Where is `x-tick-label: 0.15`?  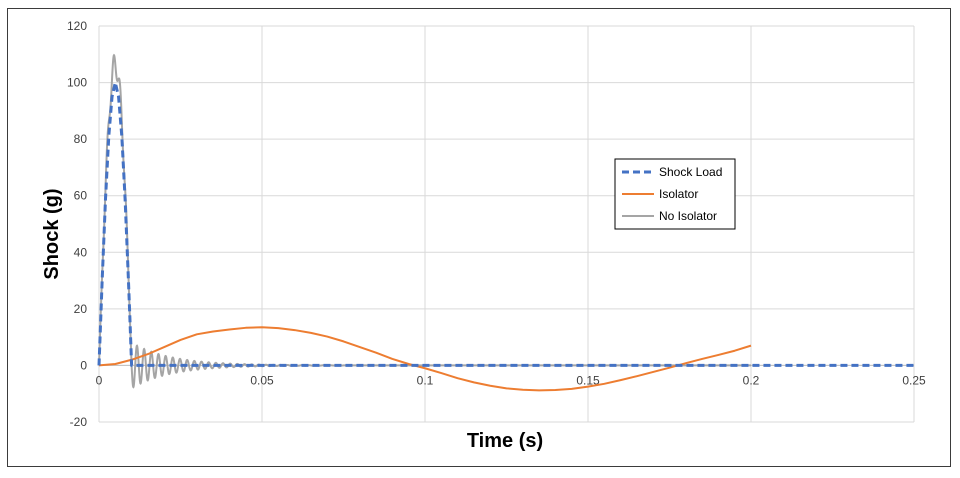 x-tick-label: 0.15 is located at coordinates (588, 380).